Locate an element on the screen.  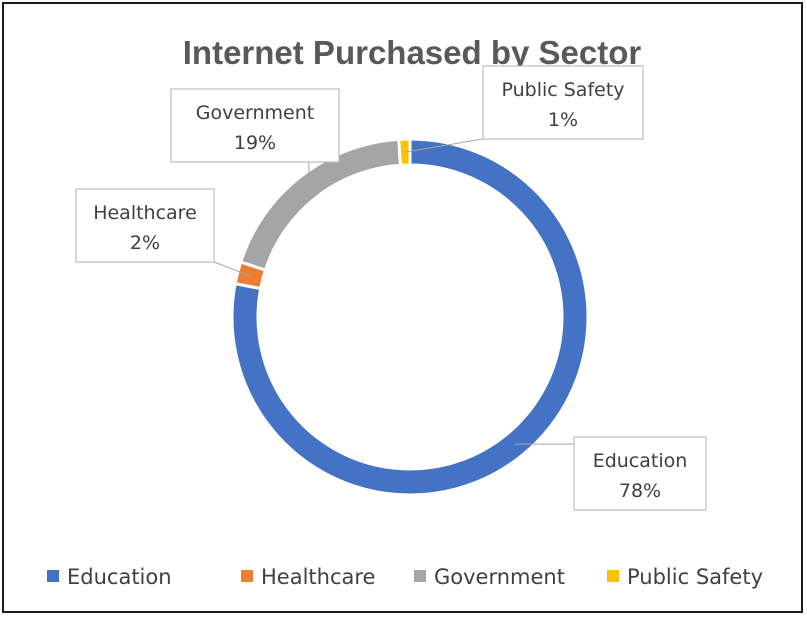
data-label-value: 2% is located at coordinates (145, 243).